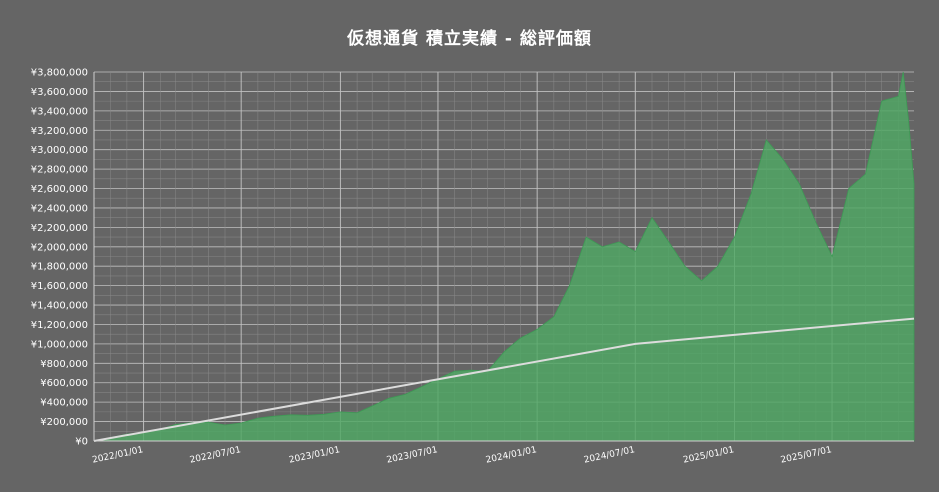 This screenshot has width=939, height=492. I want to click on y-tick-label: ¥3,600,000, so click(59, 92).